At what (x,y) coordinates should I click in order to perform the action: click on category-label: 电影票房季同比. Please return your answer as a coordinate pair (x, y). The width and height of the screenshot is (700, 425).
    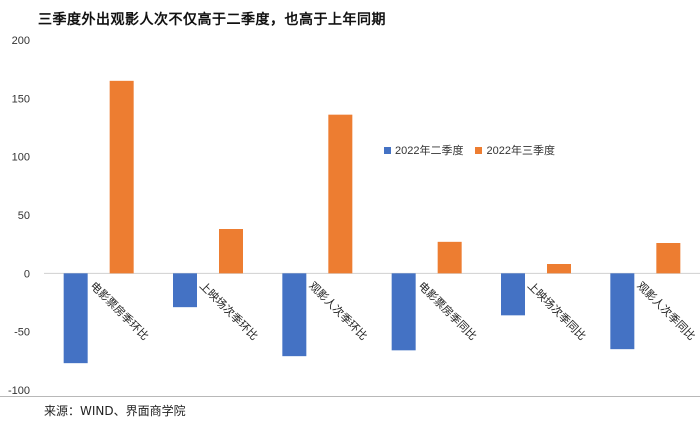
    Looking at the image, I should click on (448, 311).